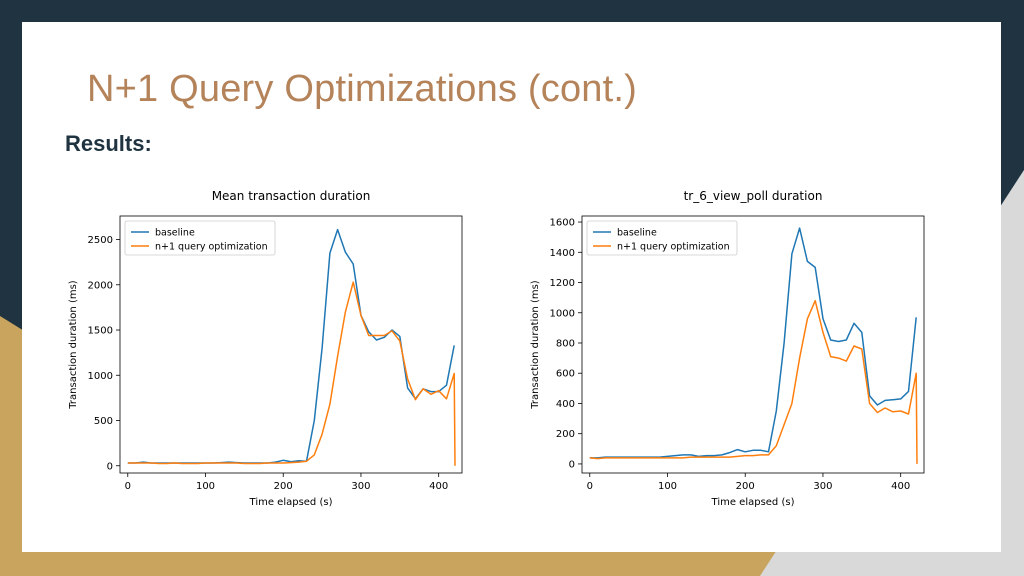 This screenshot has width=1024, height=576. I want to click on series-line-baseline, so click(753, 343).